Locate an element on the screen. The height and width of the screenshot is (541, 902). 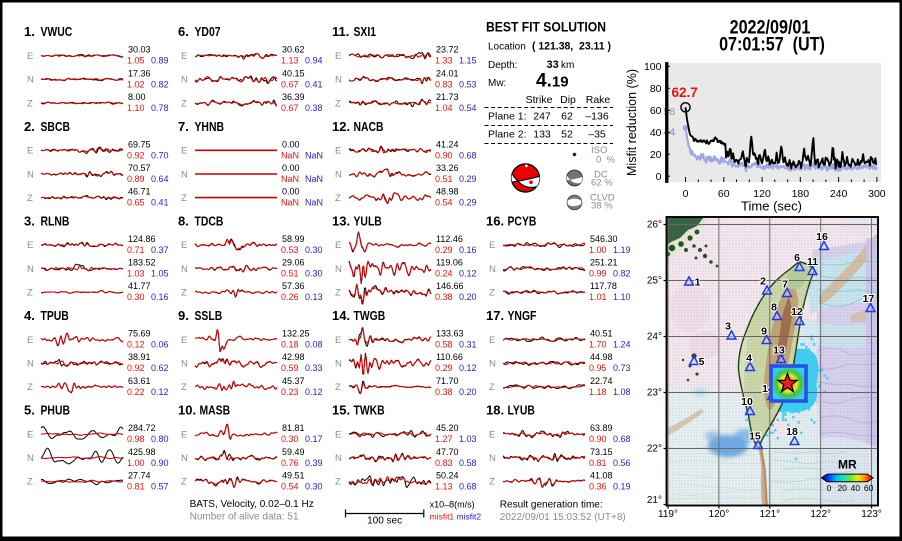
svg-text: –136 is located at coordinates (597, 117).